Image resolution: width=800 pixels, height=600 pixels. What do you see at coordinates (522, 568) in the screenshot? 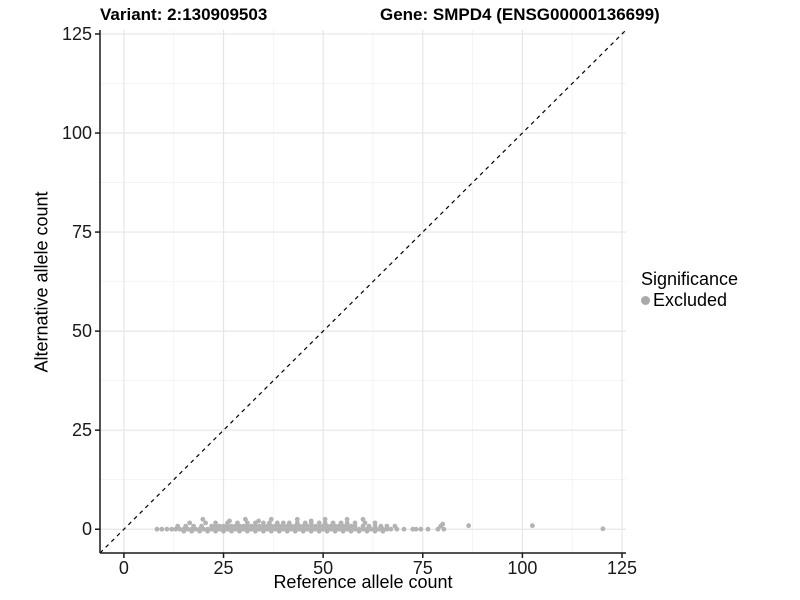
I see `x-tick-label: 100` at bounding box center [522, 568].